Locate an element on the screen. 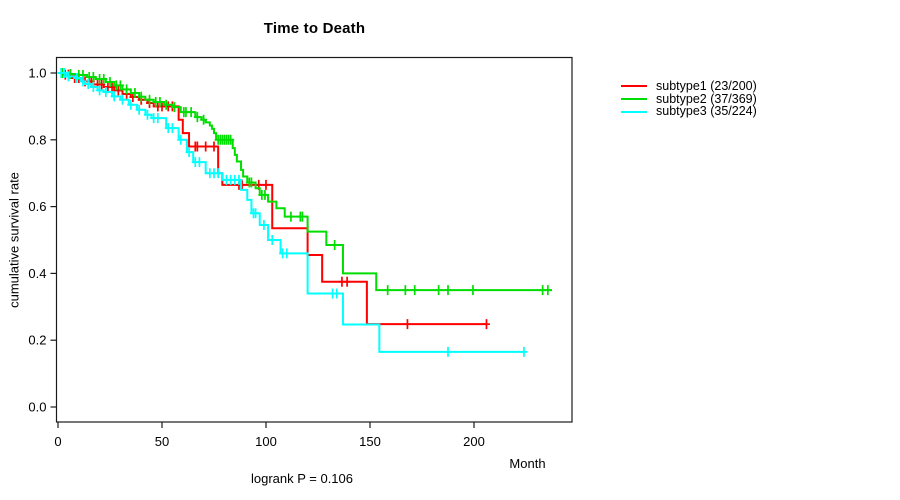  legend-line-sample-subtype3 is located at coordinates (634, 111).